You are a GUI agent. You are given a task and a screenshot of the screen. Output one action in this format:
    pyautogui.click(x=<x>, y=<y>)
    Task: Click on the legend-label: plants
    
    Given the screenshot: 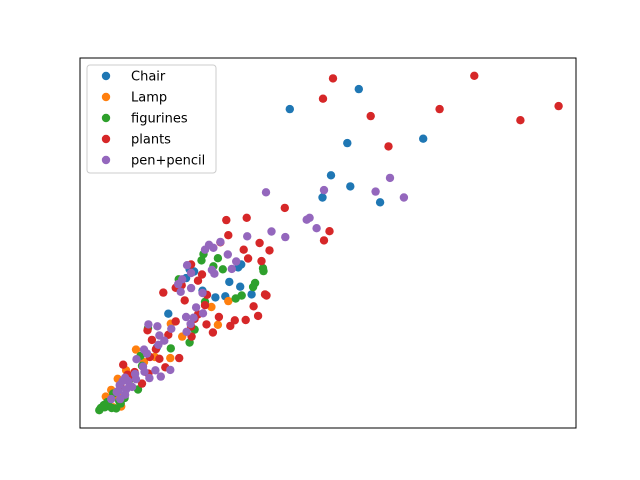 What is the action you would take?
    pyautogui.click(x=151, y=140)
    